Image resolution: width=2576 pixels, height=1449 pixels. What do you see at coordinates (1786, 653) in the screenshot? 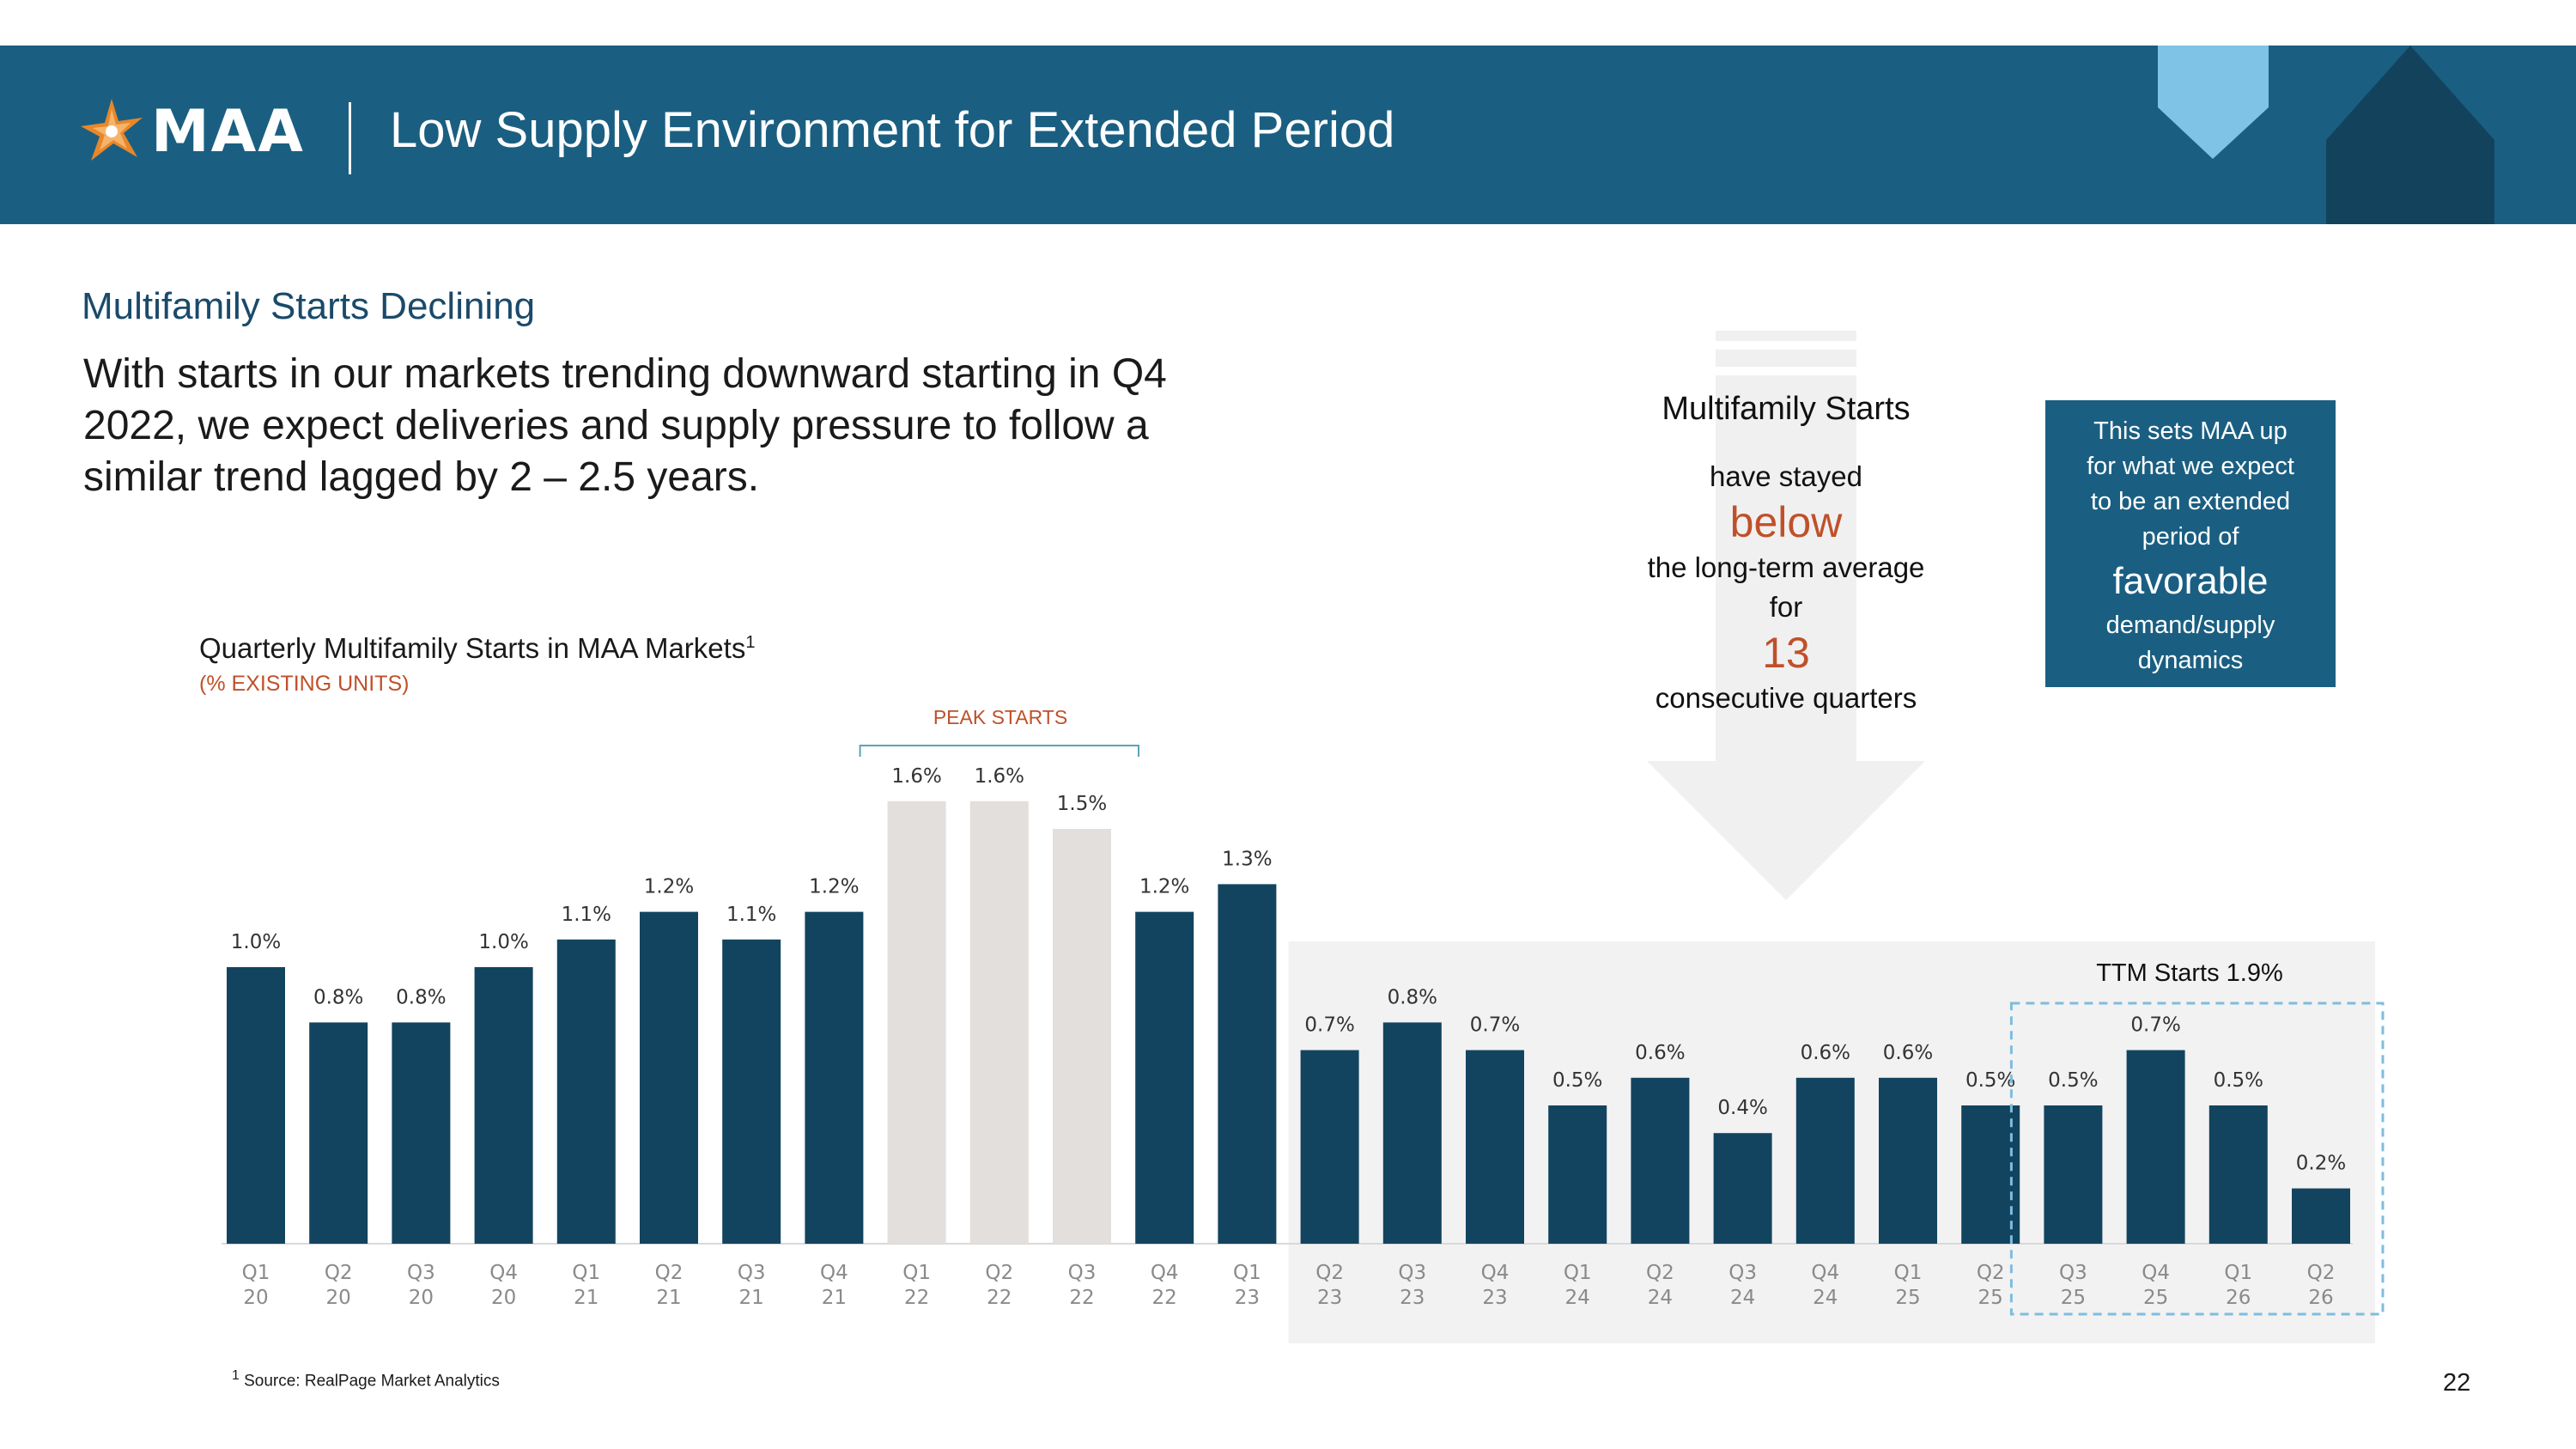
I see `ms-emphasis-count: 13` at bounding box center [1786, 653].